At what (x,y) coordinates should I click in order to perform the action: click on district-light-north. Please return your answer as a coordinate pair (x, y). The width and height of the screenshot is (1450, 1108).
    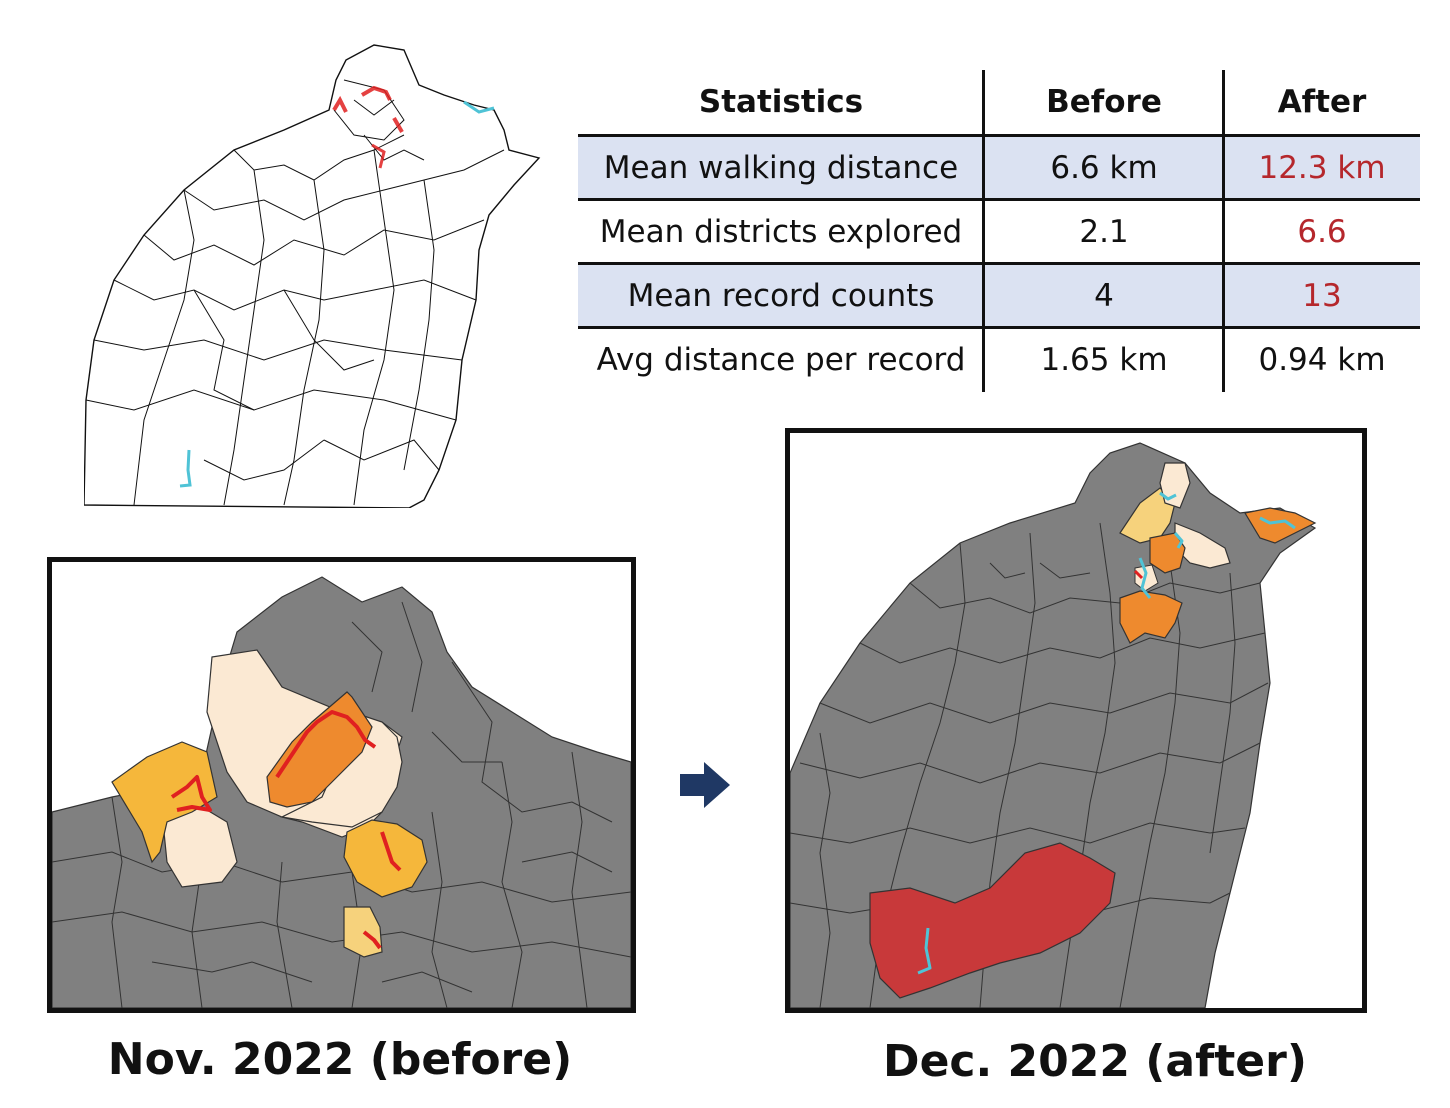
    Looking at the image, I should click on (1175, 485).